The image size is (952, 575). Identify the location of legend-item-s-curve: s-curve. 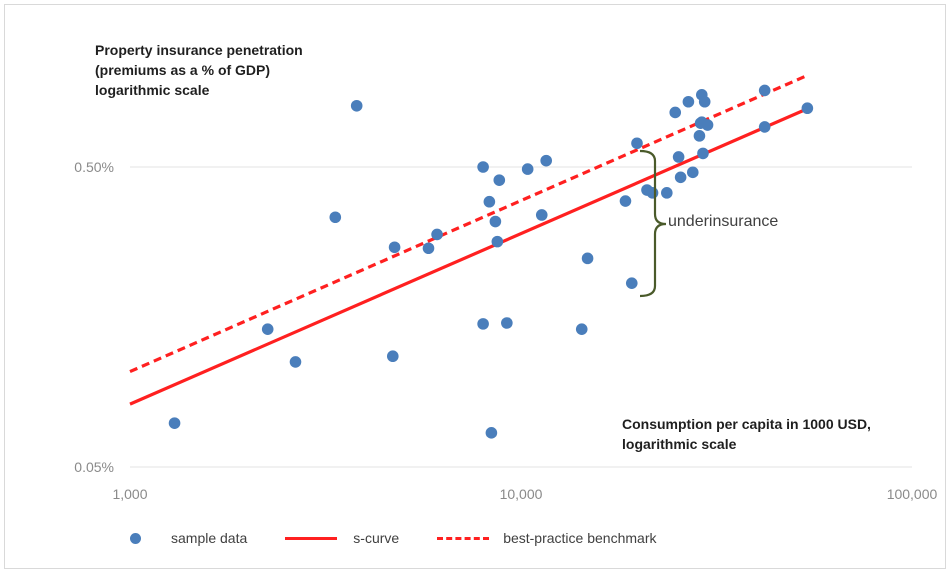
(342, 538).